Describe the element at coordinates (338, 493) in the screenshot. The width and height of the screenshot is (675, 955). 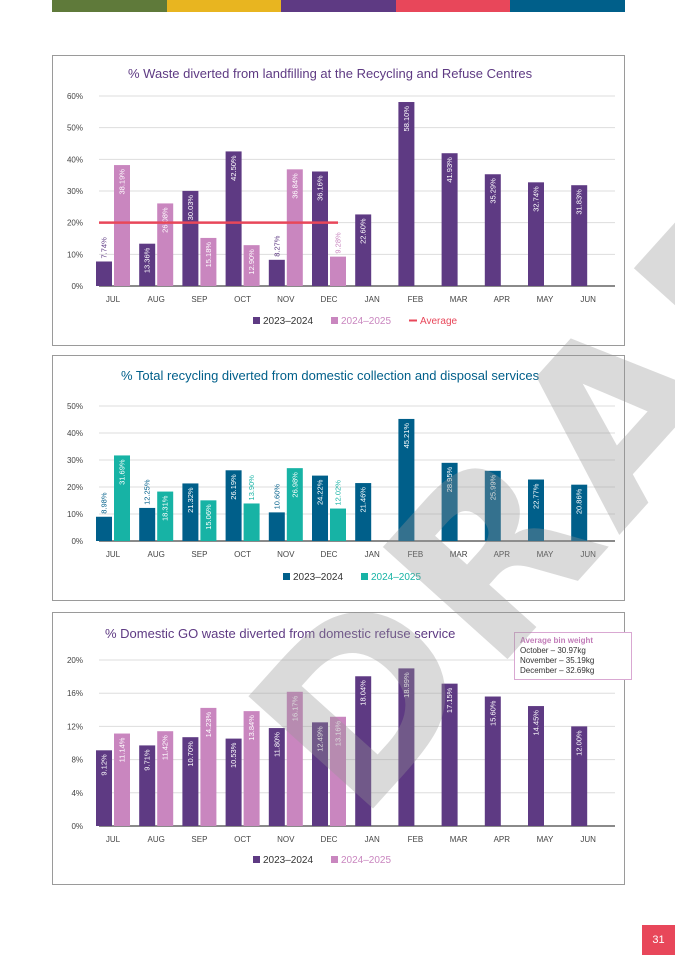
I see `data-label: 12.02%` at that location.